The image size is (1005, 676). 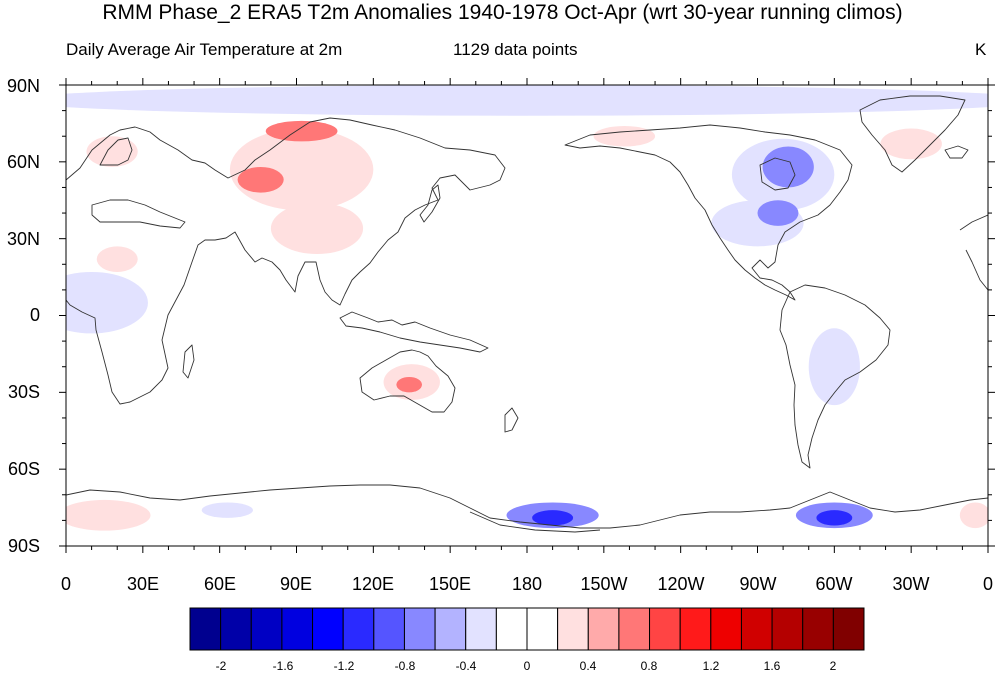 What do you see at coordinates (527, 506) in the screenshot?
I see `coastline-antarctica` at bounding box center [527, 506].